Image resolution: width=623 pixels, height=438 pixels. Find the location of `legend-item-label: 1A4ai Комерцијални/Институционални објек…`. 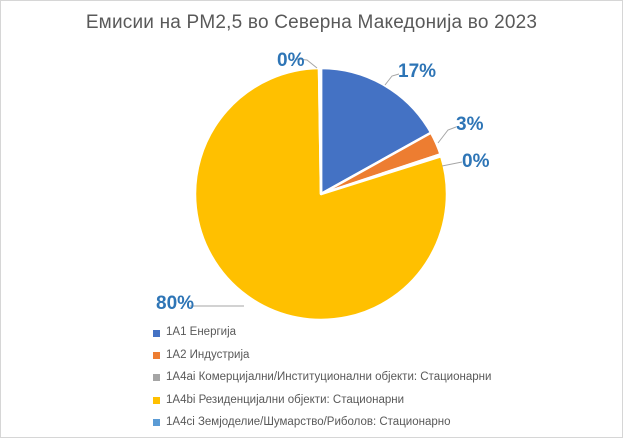

legend-item-label: 1A4ai Комерцијални/Институционални објек… is located at coordinates (329, 377).